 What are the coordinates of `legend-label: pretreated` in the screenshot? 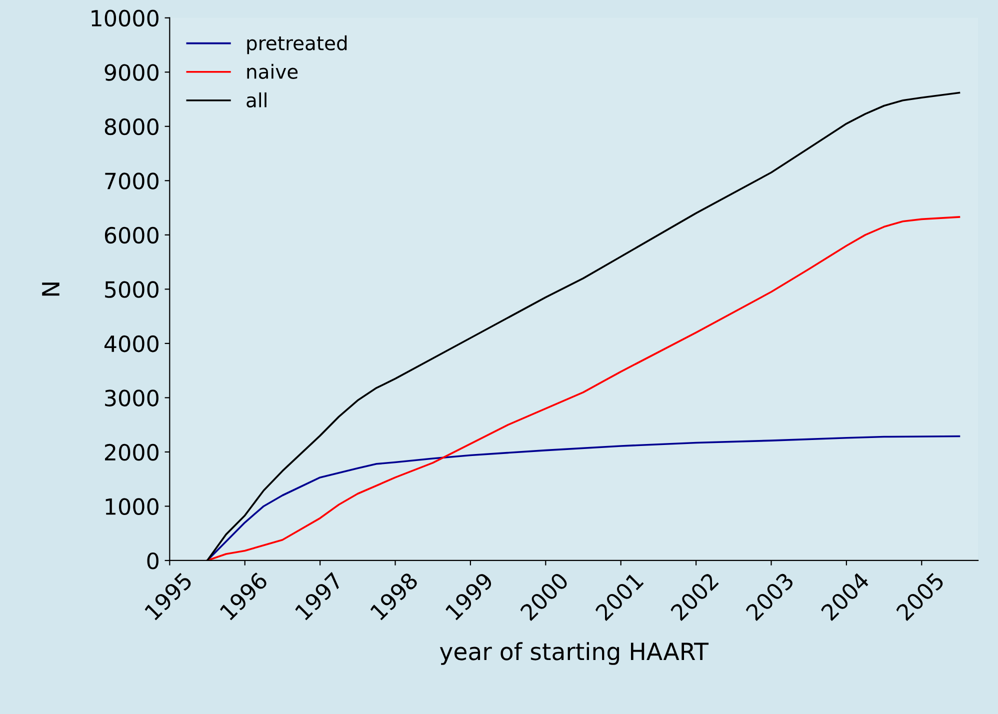 It's located at (297, 44).